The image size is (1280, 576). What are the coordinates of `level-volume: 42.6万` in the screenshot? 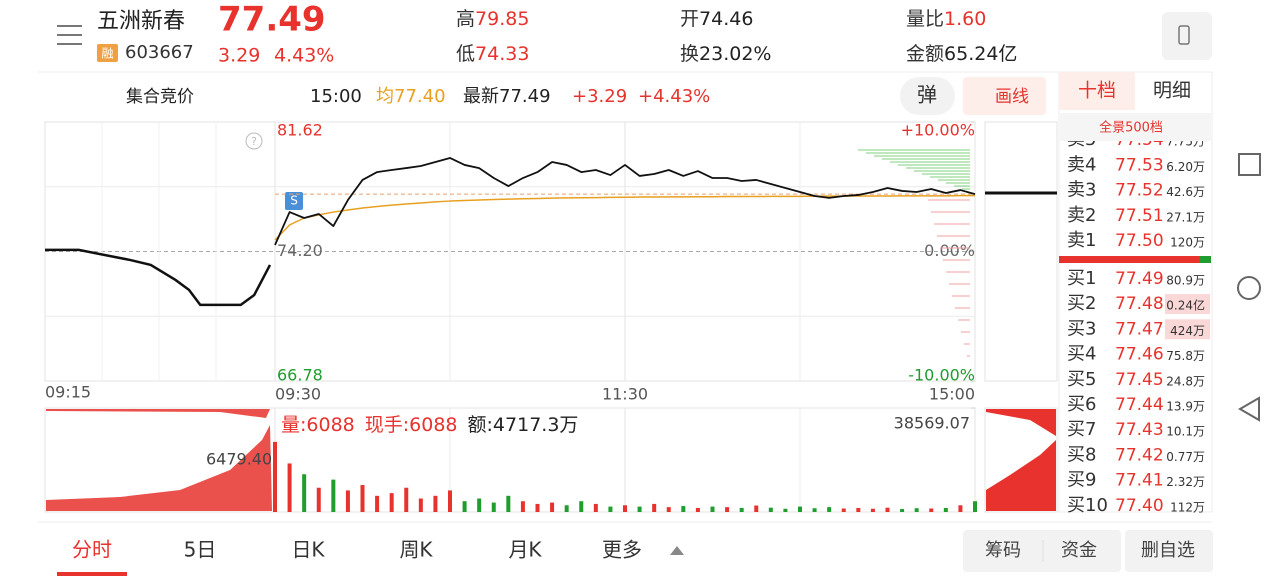 It's located at (1185, 192).